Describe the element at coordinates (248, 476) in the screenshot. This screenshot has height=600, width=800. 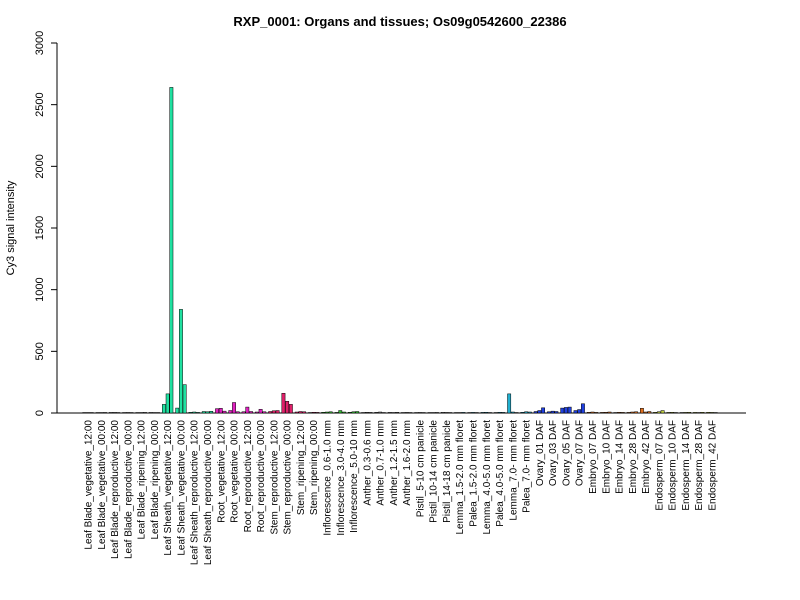
I see `x-tick-label: Root_reproductive_12:00` at that location.